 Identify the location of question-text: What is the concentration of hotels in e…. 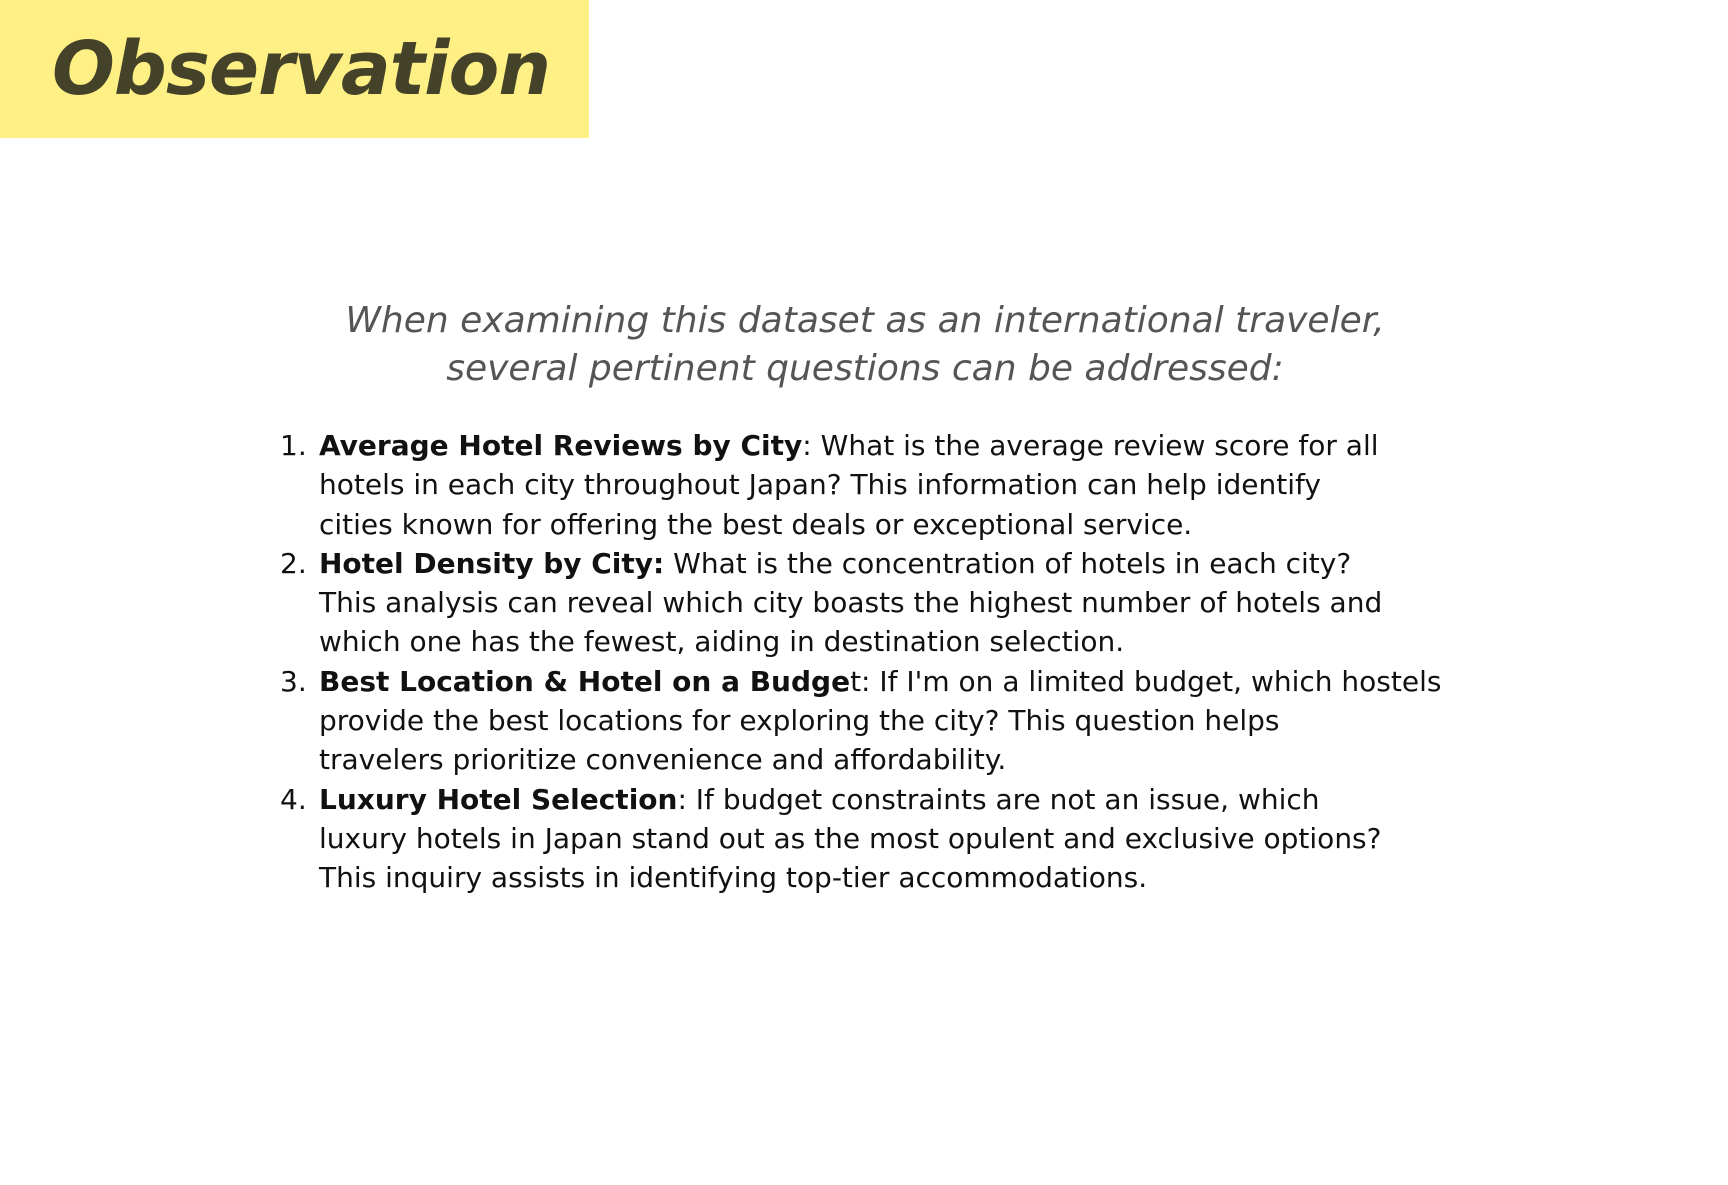
(1008, 563).